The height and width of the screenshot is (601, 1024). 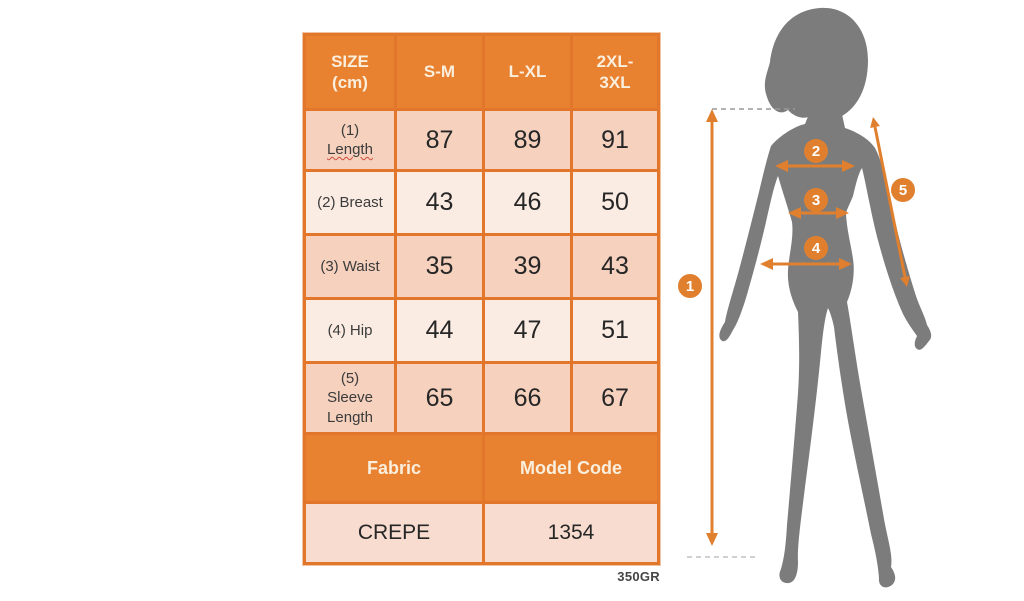 I want to click on value-length-sm: 87, so click(x=439, y=140).